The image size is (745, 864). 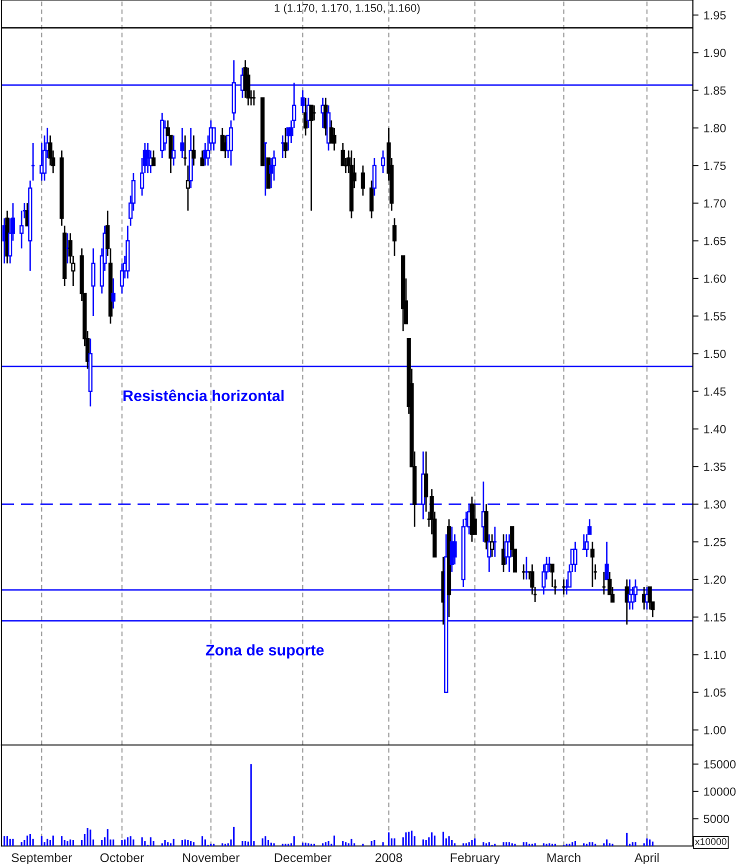 What do you see at coordinates (715, 504) in the screenshot?
I see `y-tick-label: 1.30` at bounding box center [715, 504].